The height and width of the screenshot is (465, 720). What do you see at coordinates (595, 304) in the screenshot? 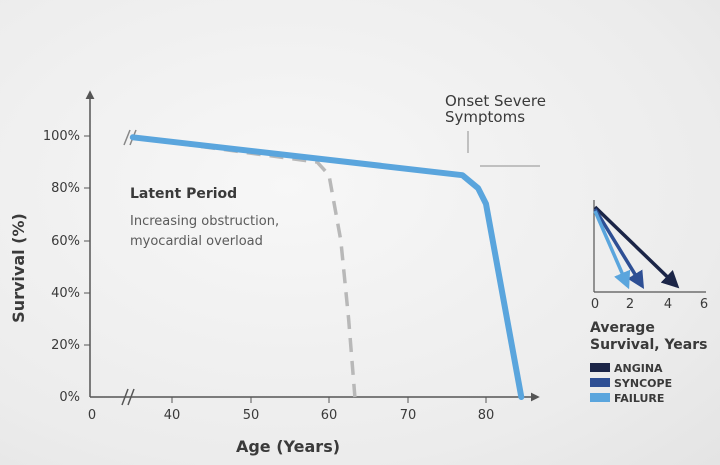
I see `inset-x-tick-label: 0` at bounding box center [595, 304].